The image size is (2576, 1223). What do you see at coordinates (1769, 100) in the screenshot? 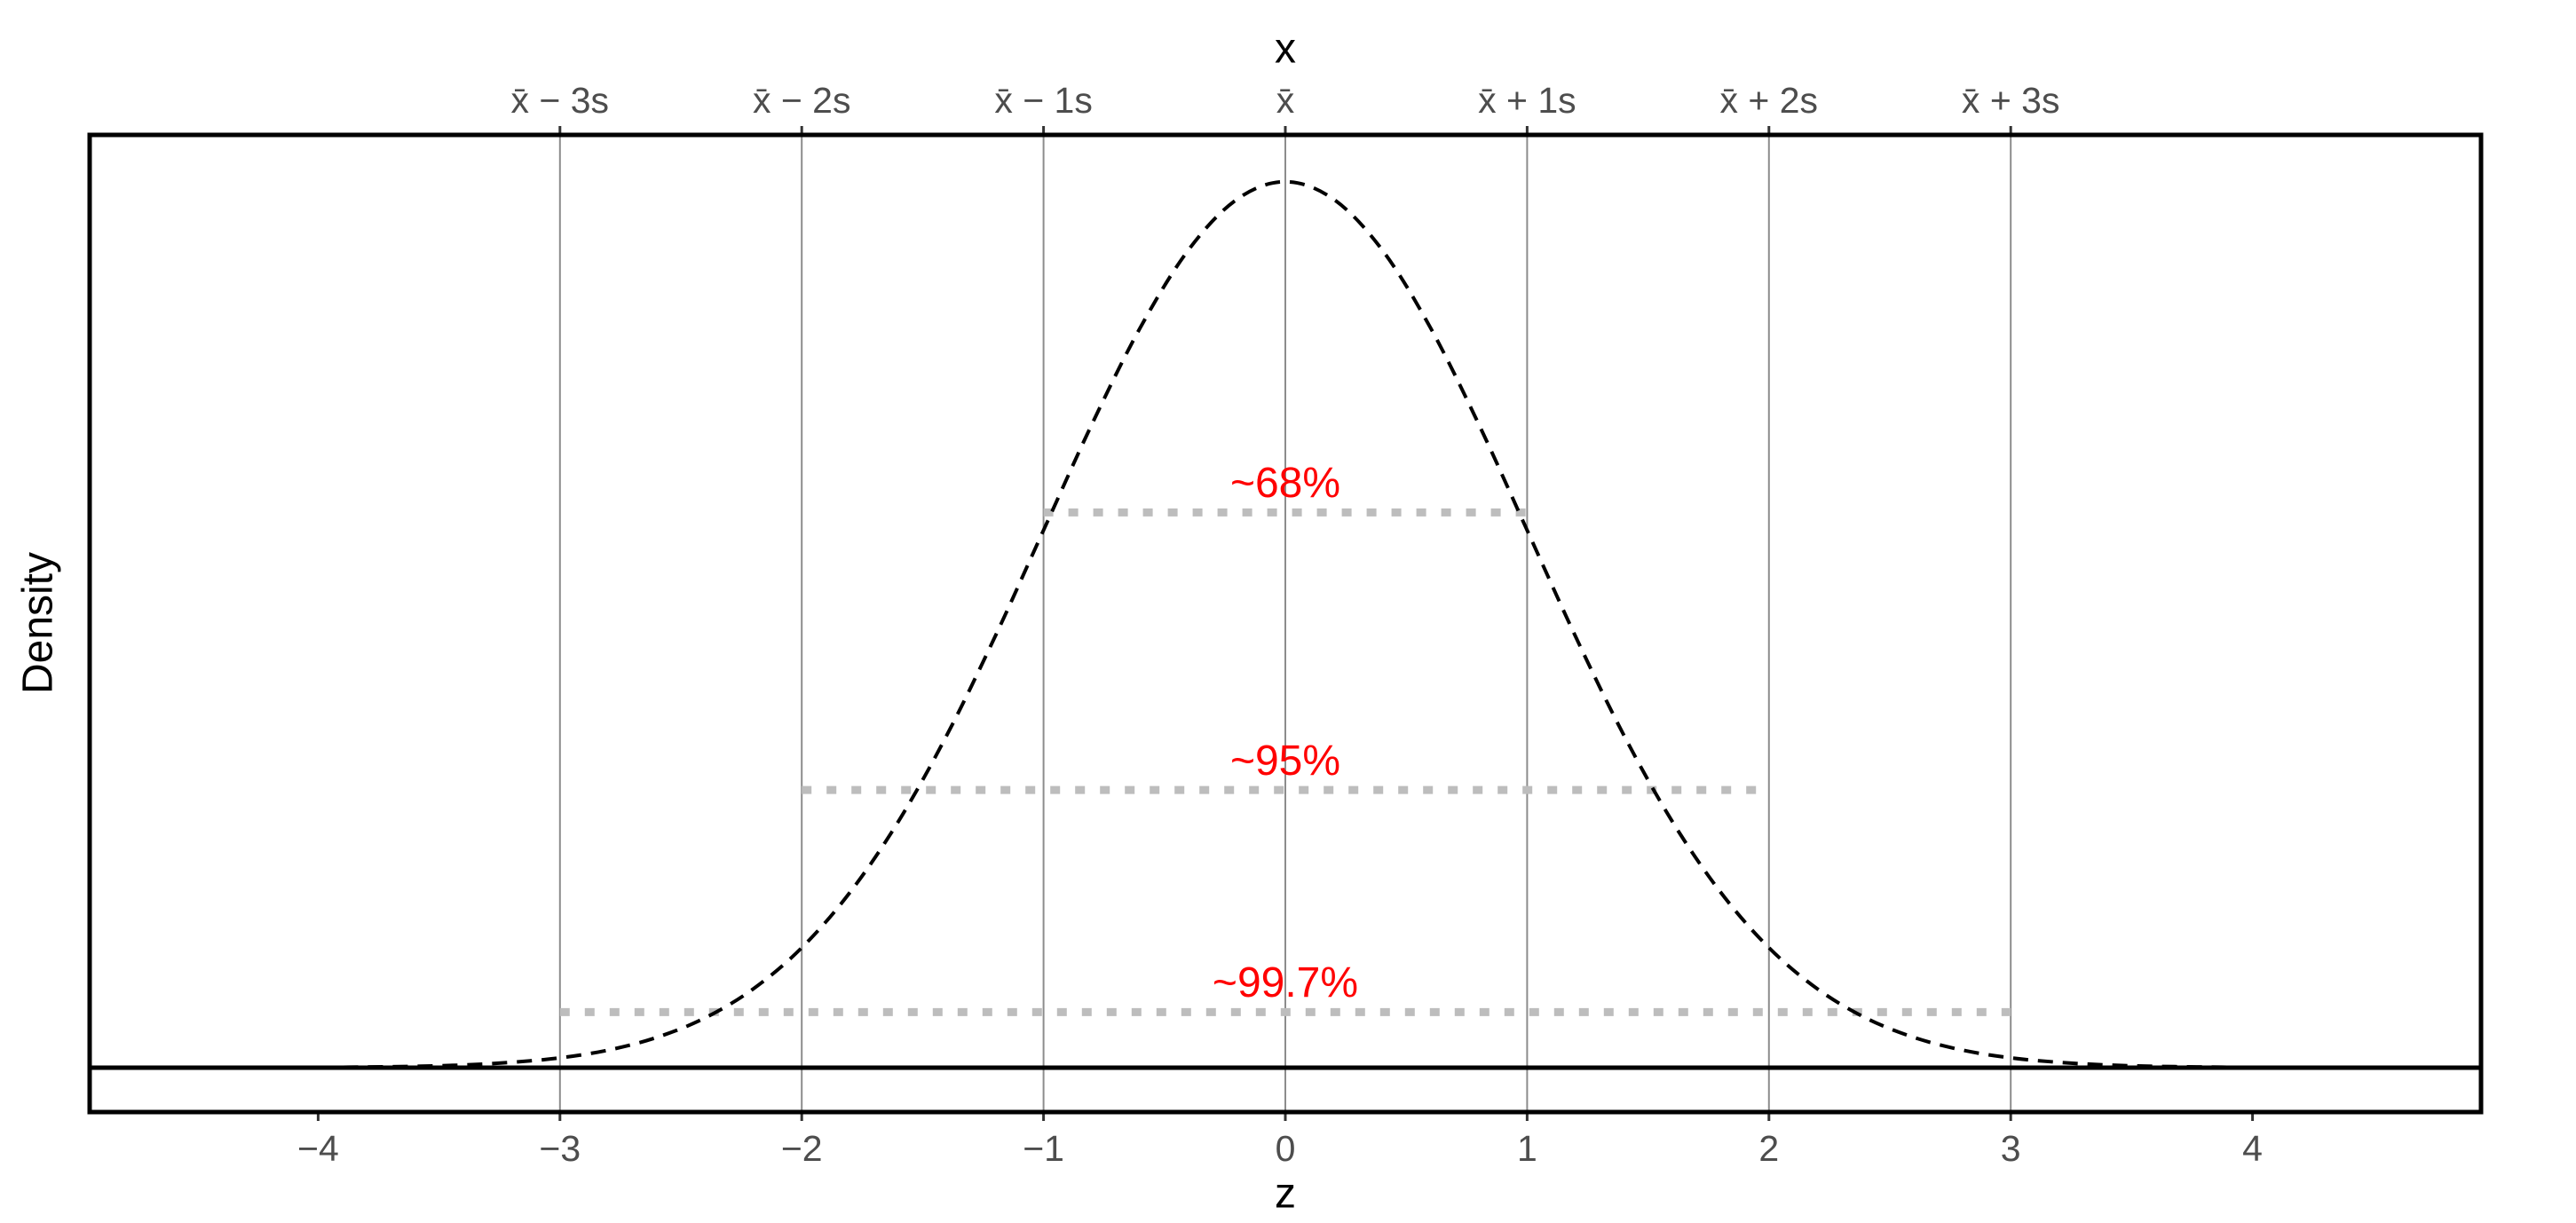
I see `x2-tick-label: x̄ + 2s` at bounding box center [1769, 100].